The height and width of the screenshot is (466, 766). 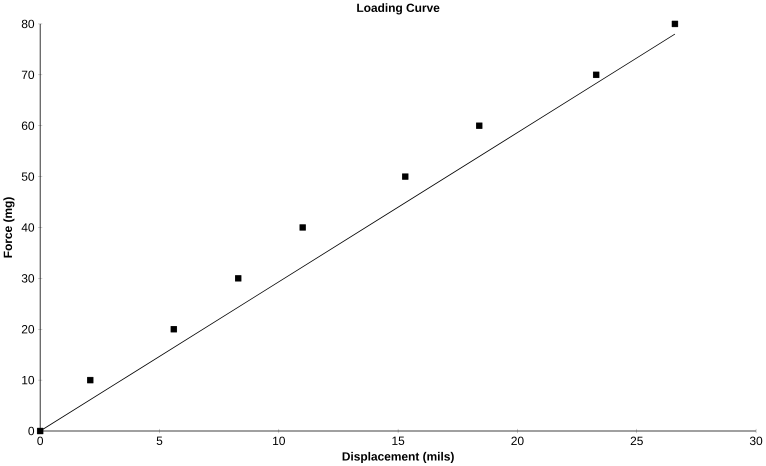 What do you see at coordinates (756, 440) in the screenshot?
I see `x-tick-label: 30` at bounding box center [756, 440].